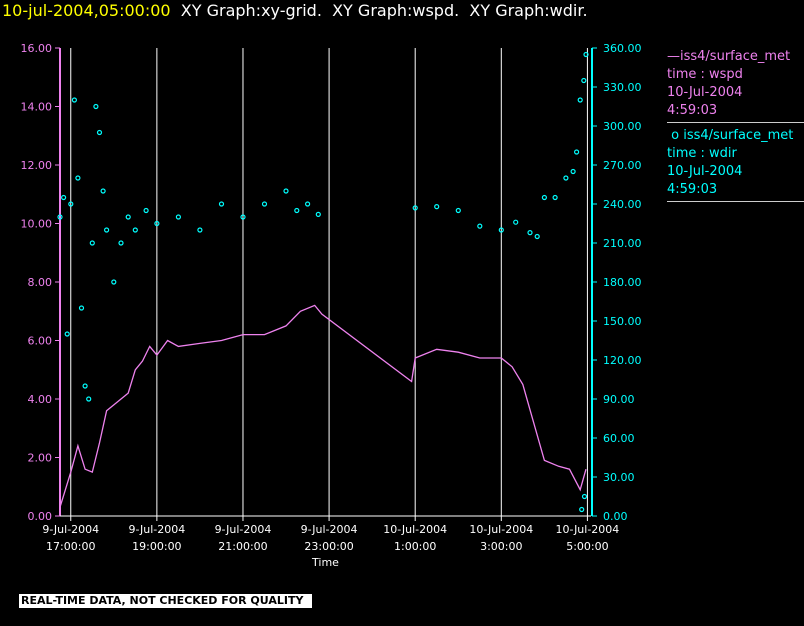  What do you see at coordinates (619, 399) in the screenshot?
I see `right-axis-tick-label: 90.00` at bounding box center [619, 399].